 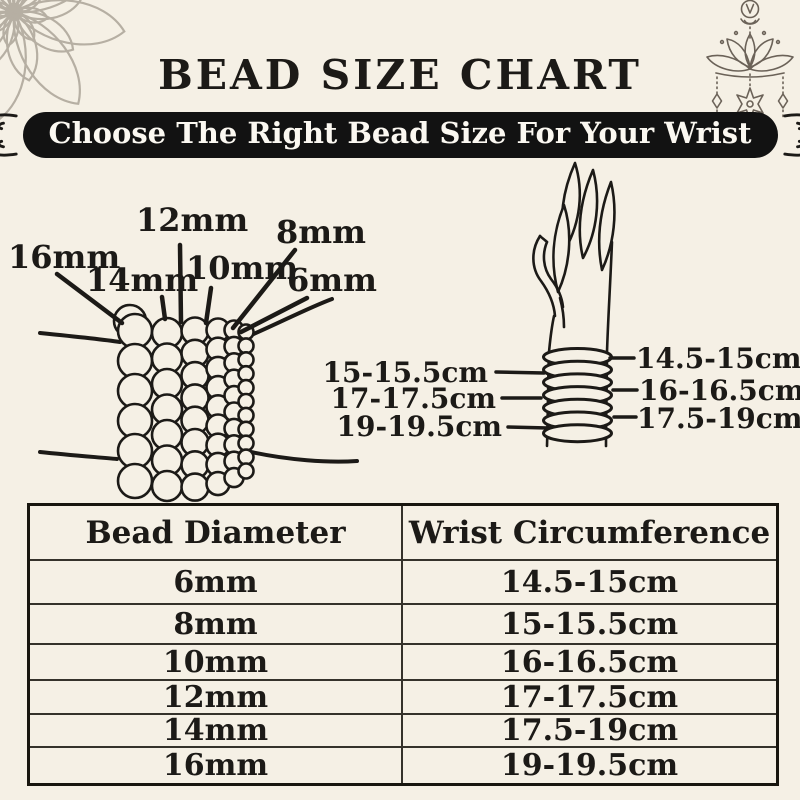 What do you see at coordinates (589, 532) in the screenshot?
I see `column-header-wrist-circumference: Wrist Circumference` at bounding box center [589, 532].